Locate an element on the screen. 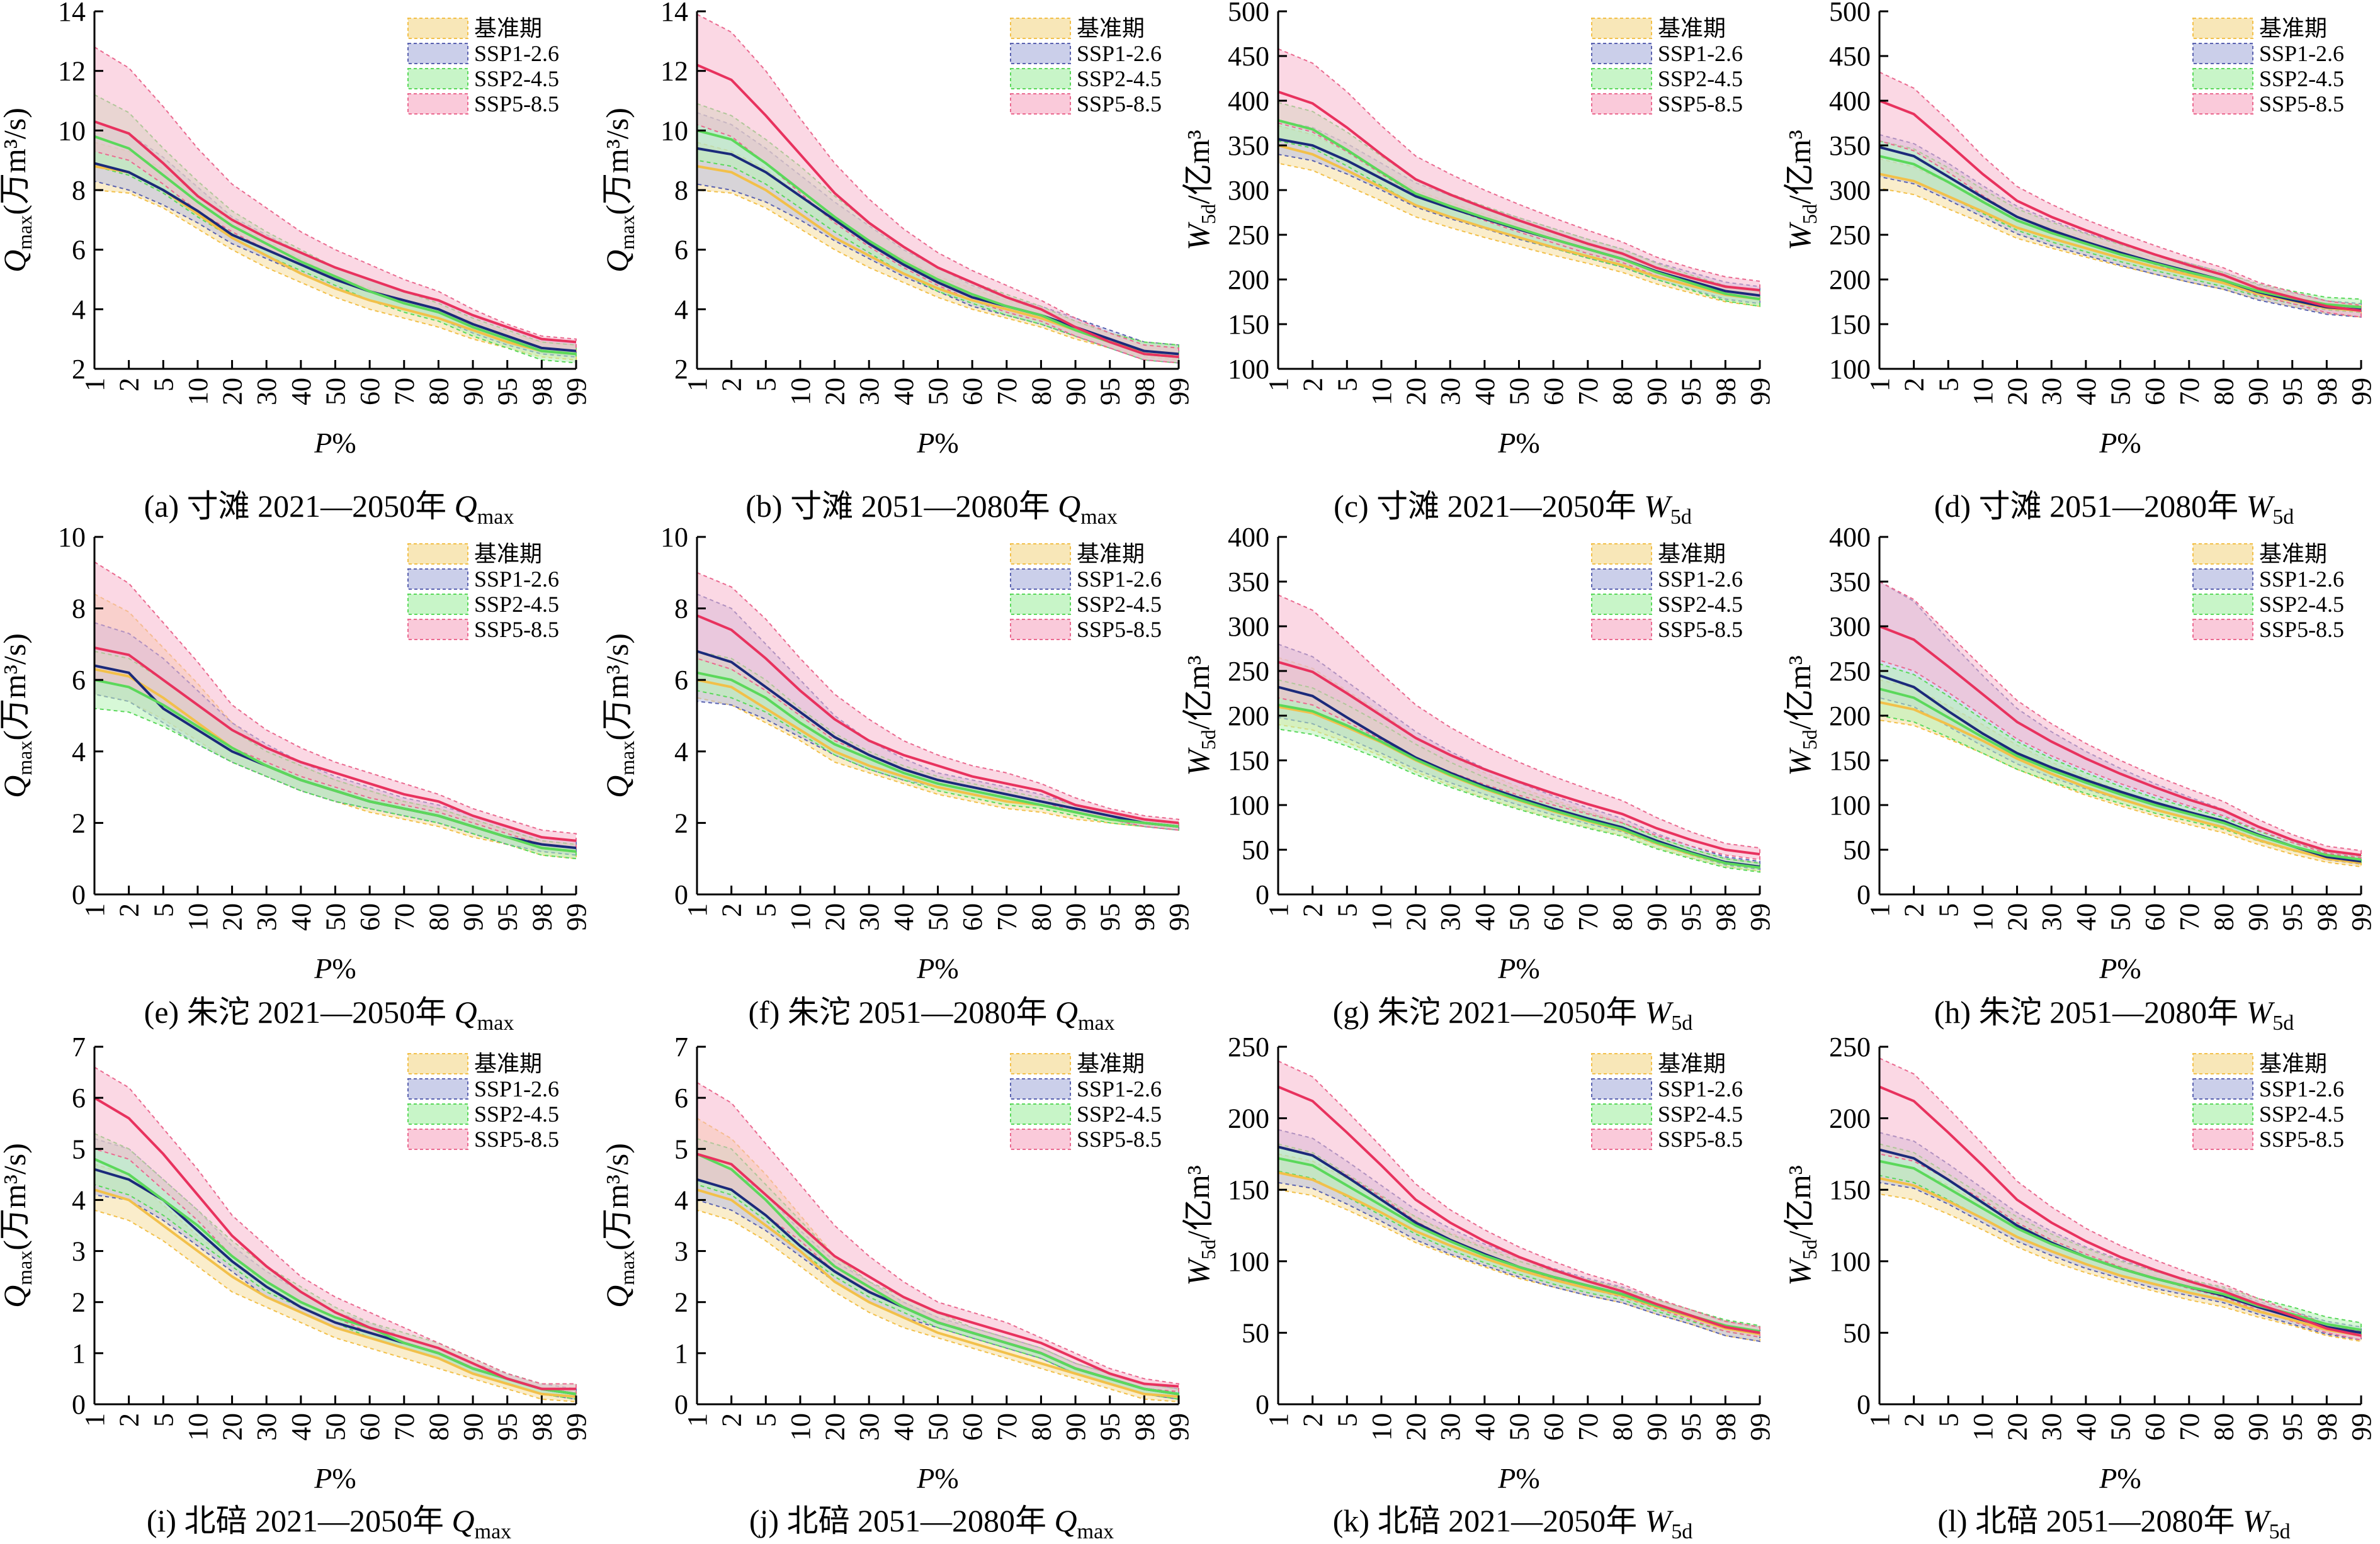 This screenshot has height=1544, width=2380. y-tick-label: 8 is located at coordinates (79, 609).